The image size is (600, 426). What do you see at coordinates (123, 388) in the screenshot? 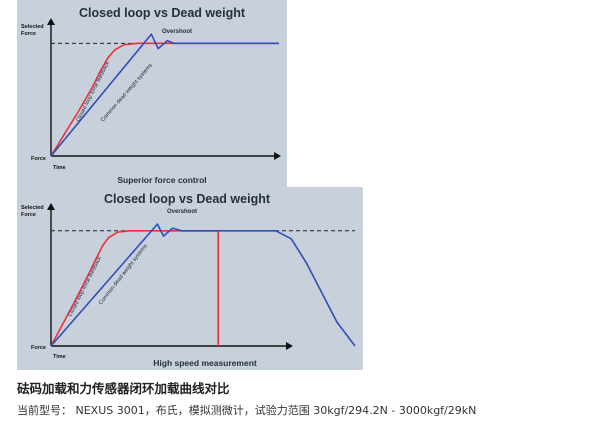
I see `caption: 砝码加载和力传感器闭环加载曲线对比` at bounding box center [123, 388].